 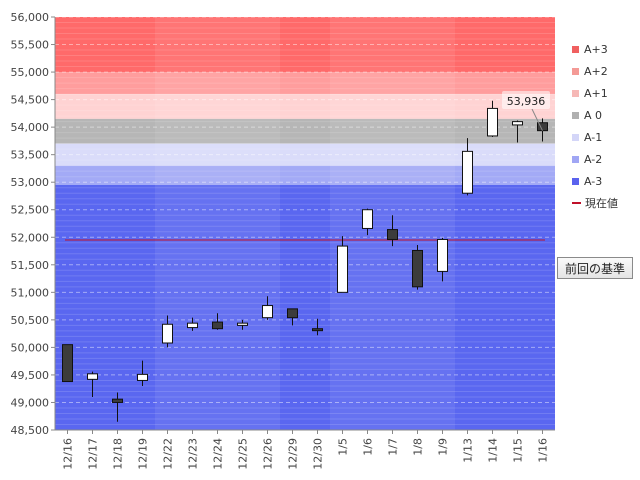 I want to click on legend-label: A+2, so click(x=596, y=71).